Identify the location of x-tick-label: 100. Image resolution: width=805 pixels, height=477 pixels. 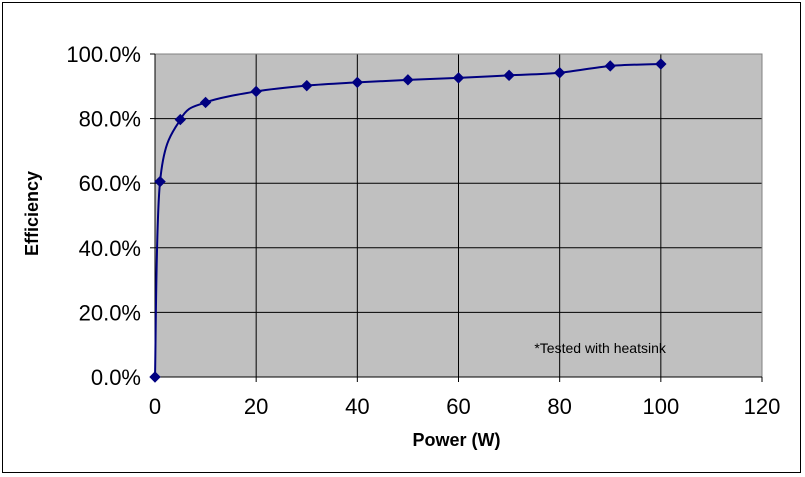
(660, 406).